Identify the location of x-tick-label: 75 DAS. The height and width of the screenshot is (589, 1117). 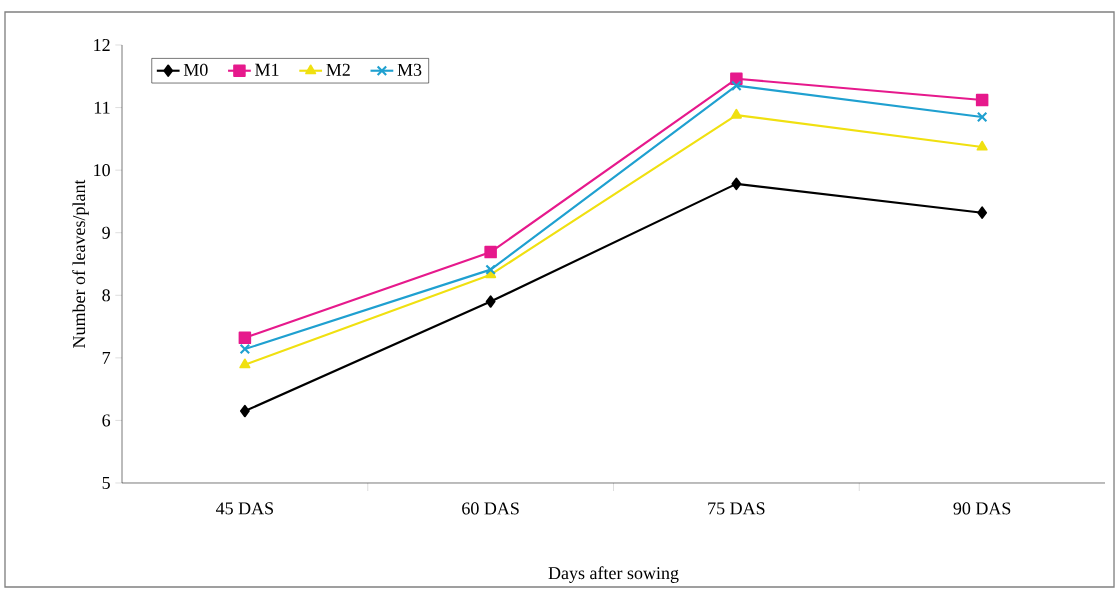
(736, 508).